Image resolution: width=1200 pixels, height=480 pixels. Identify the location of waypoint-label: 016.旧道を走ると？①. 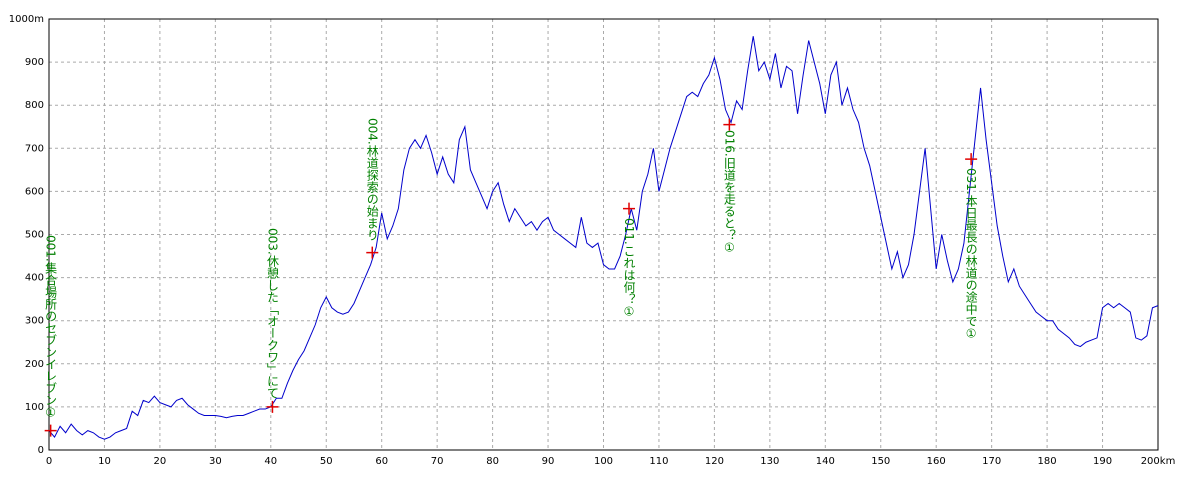
(729, 192).